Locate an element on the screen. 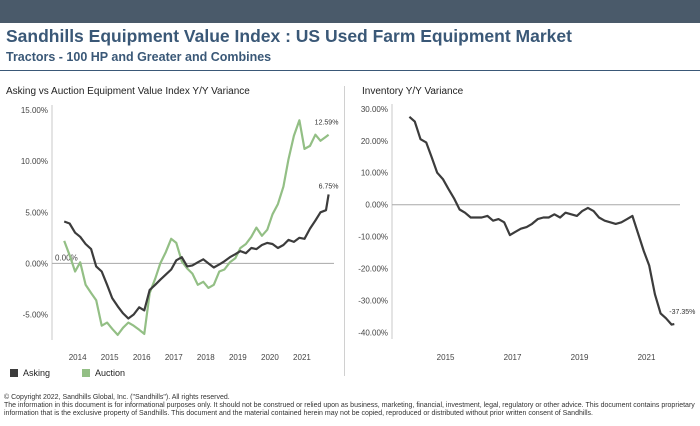  right-chart-x-tick-label: 2017 is located at coordinates (513, 357).